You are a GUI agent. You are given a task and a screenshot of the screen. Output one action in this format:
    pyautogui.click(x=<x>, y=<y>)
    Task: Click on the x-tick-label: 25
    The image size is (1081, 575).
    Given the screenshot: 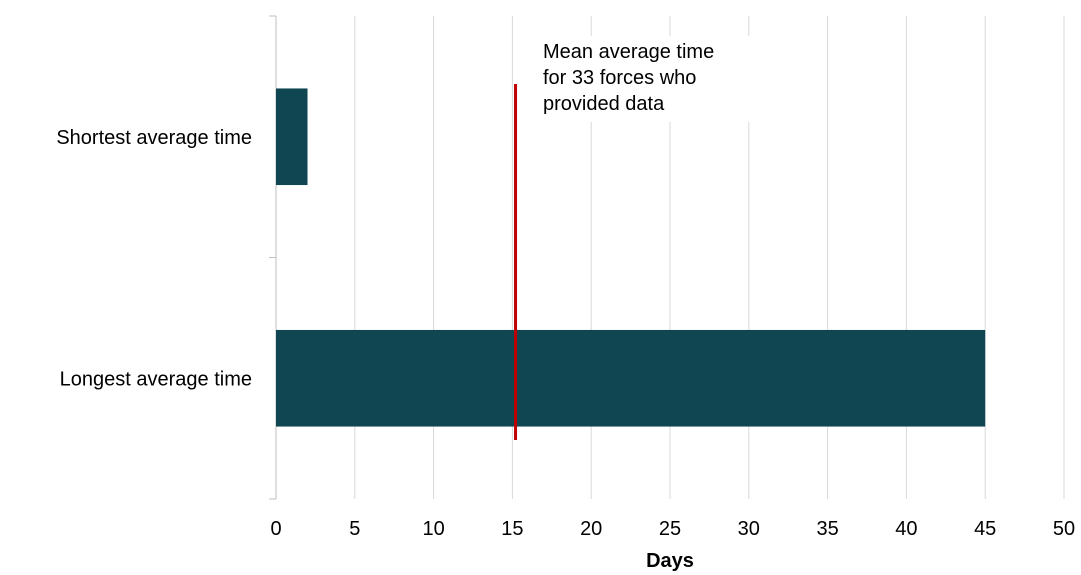 What is the action you would take?
    pyautogui.click(x=670, y=529)
    